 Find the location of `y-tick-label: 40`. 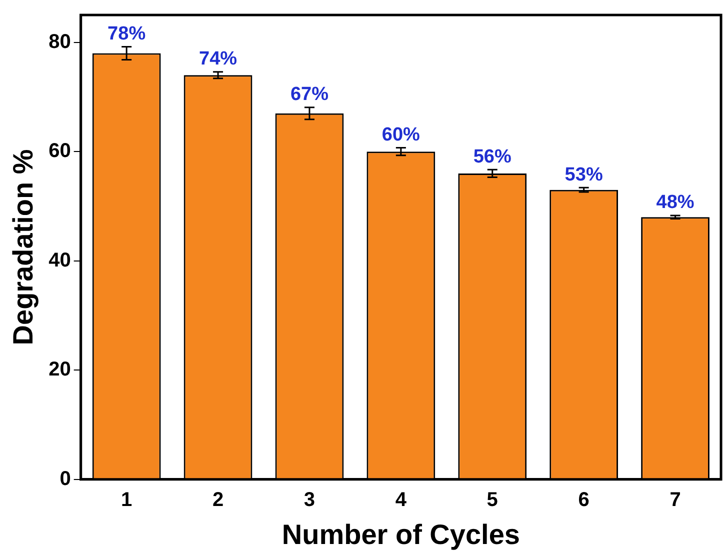

y-tick-label: 40 is located at coordinates (59, 260).